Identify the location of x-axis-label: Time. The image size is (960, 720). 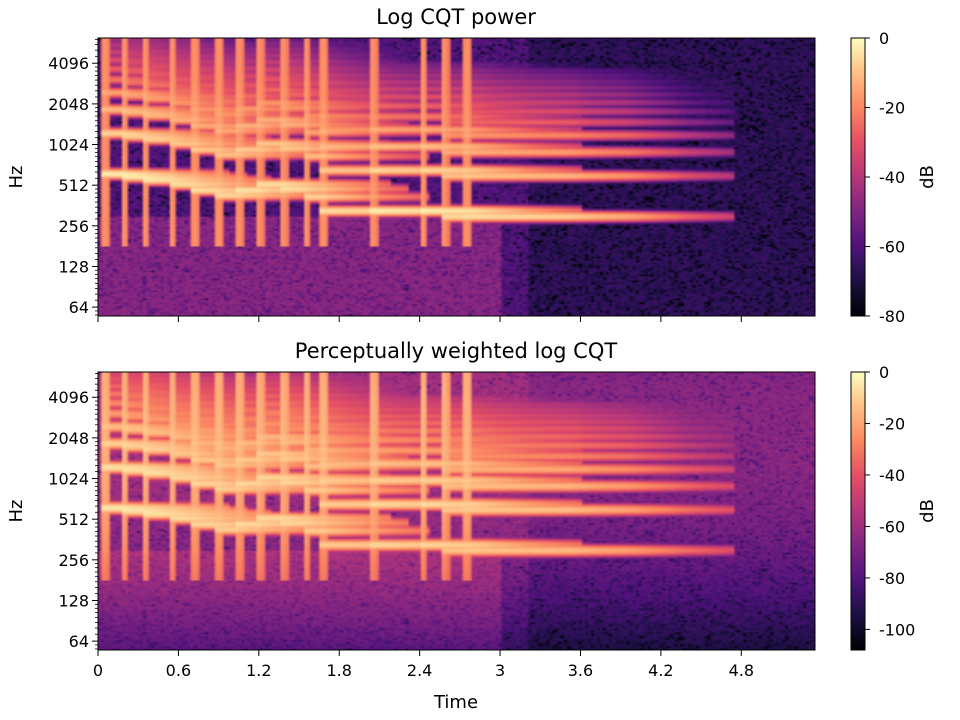
(455, 702).